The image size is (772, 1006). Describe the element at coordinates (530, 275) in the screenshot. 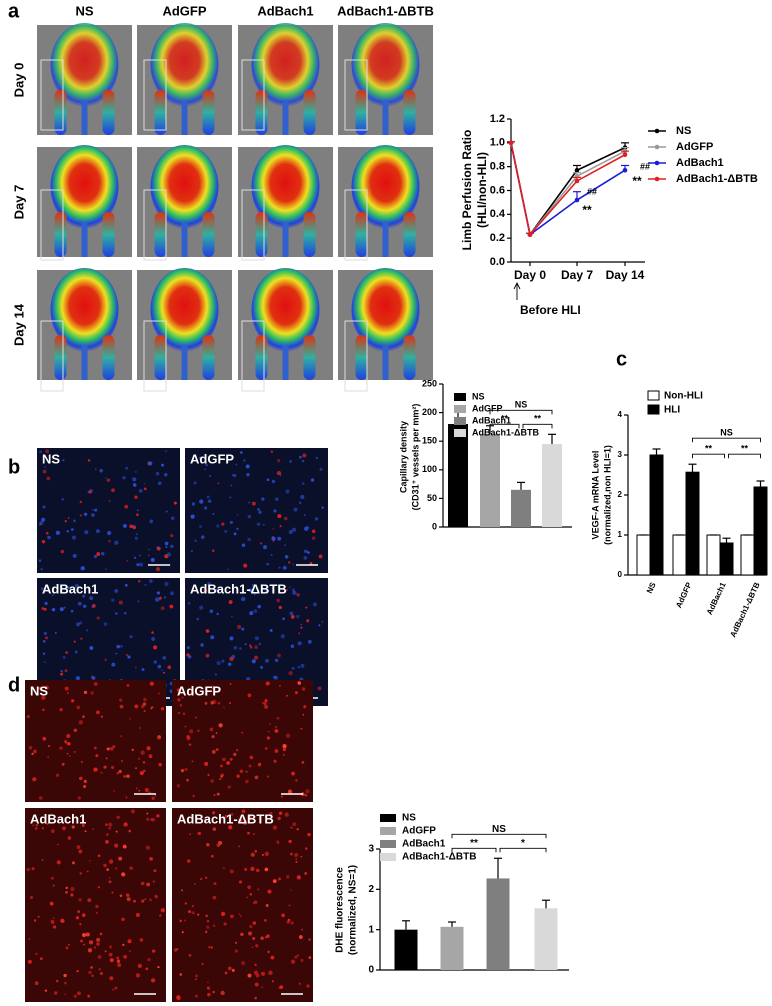

I see `x-tick-label: Day 0` at that location.